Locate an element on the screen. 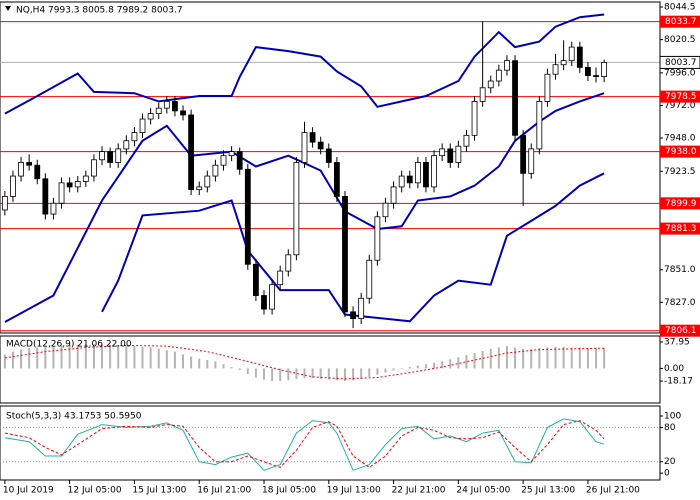 The height and width of the screenshot is (500, 700). y-tick-label: 7972.0 is located at coordinates (680, 106).